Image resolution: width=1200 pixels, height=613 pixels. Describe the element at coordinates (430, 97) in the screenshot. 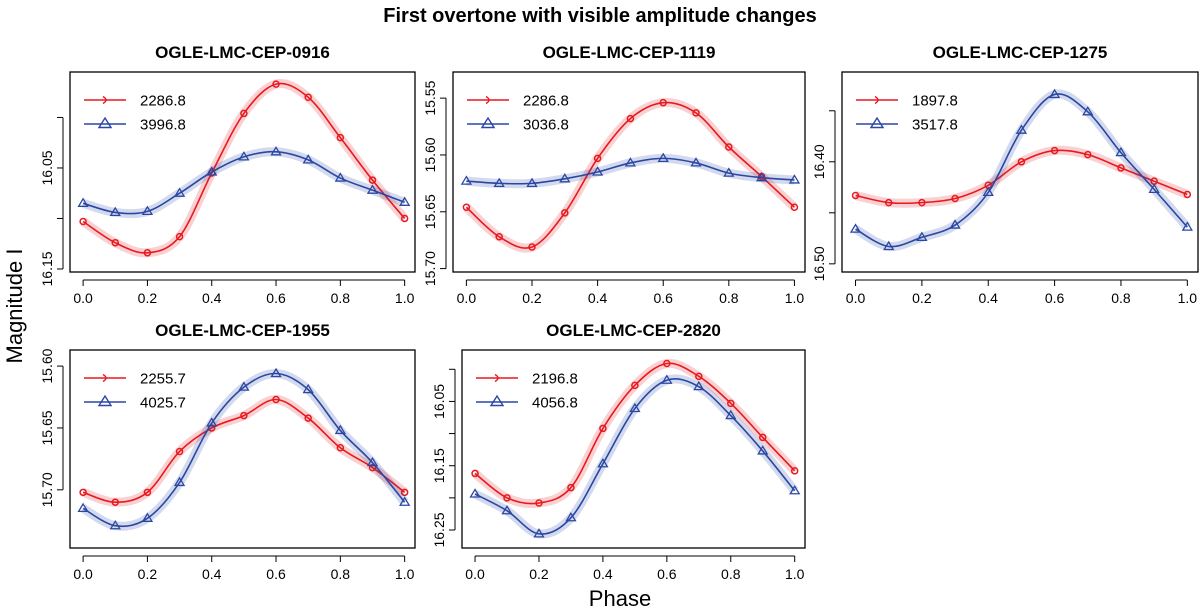

I see `y-tick-label: 15.55` at that location.